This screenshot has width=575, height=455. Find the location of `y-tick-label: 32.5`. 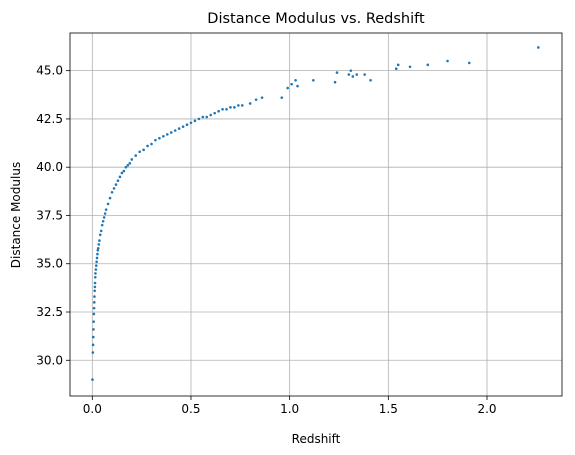

y-tick-label: 32.5 is located at coordinates (49, 312).